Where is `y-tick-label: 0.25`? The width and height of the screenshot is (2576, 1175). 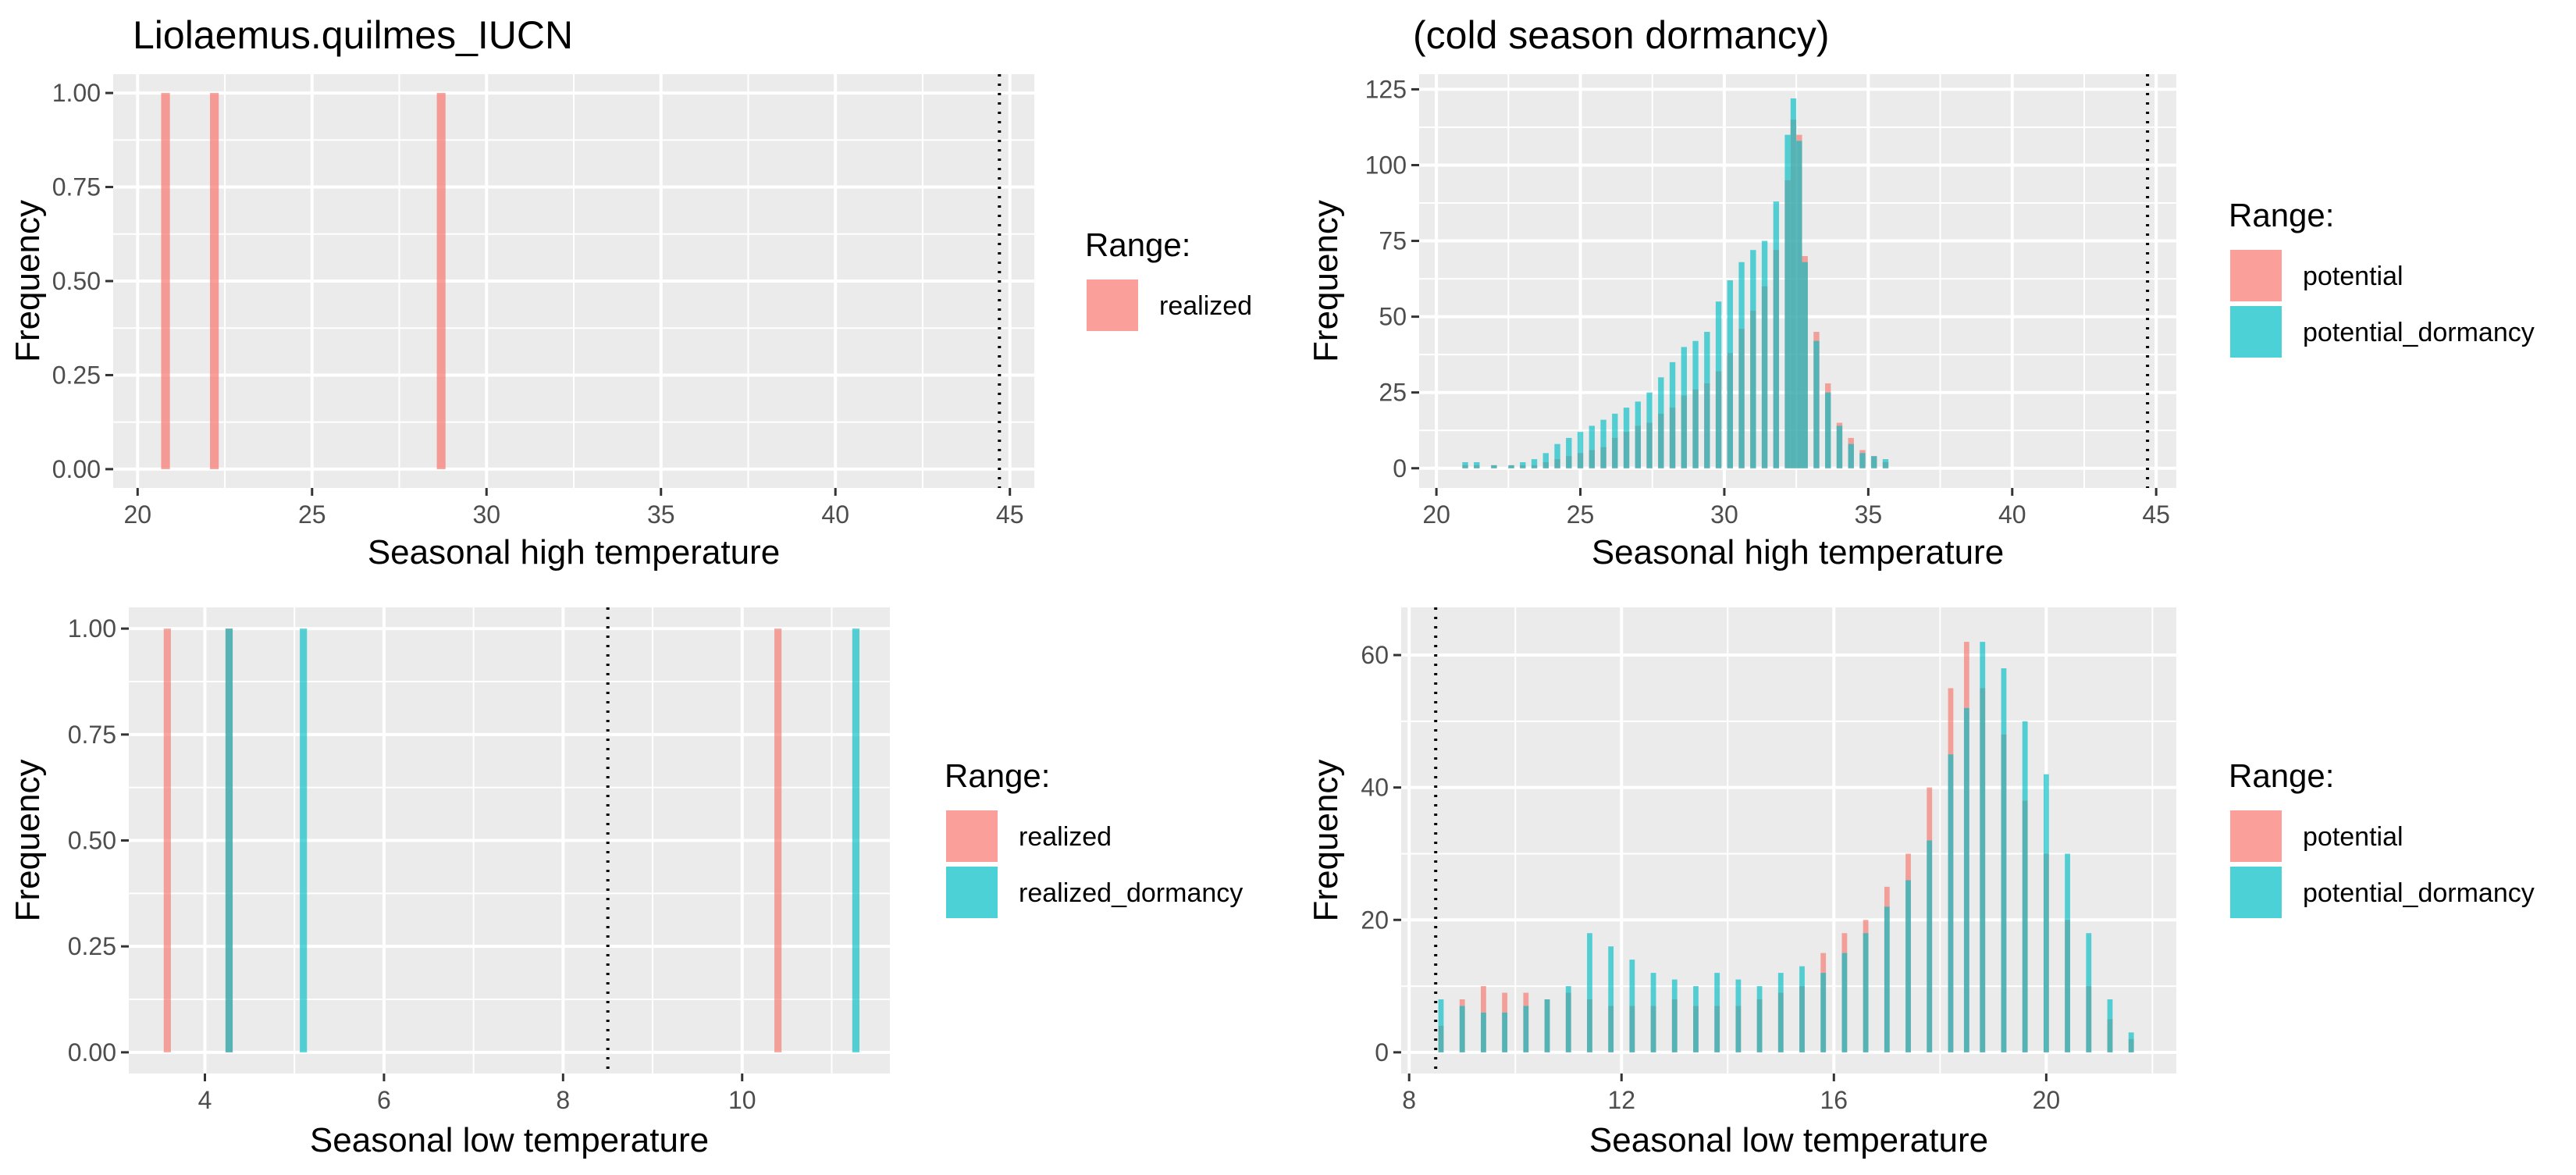
y-tick-label: 0.25 is located at coordinates (92, 946).